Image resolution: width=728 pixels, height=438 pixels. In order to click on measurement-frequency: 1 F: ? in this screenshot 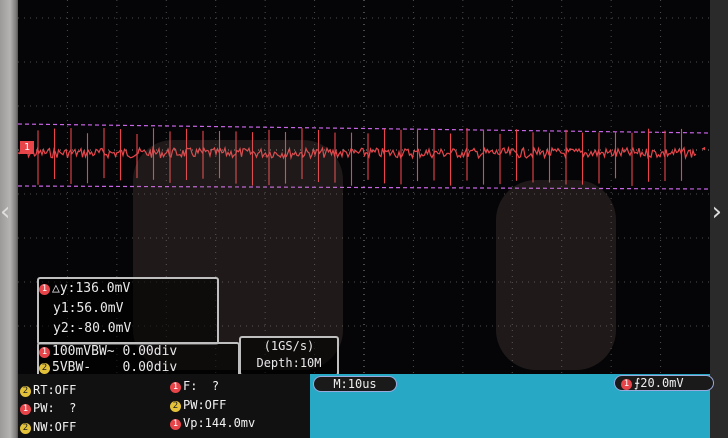, I will do `click(194, 386)`.